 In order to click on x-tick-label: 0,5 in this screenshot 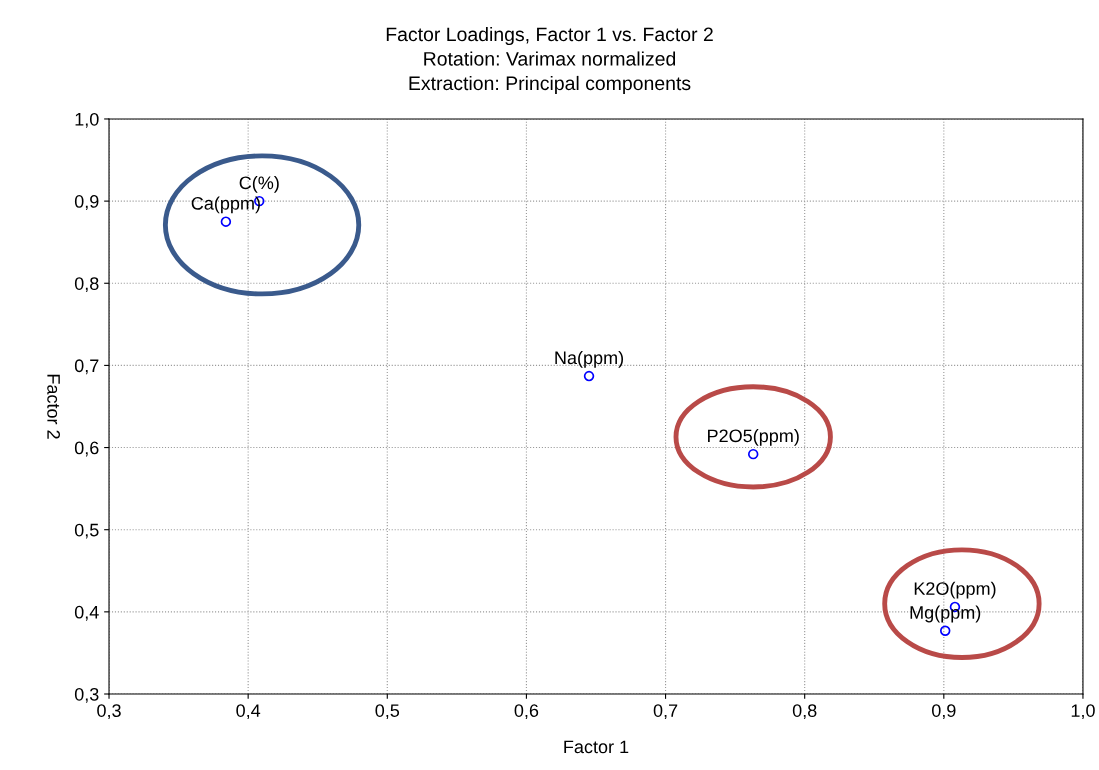, I will do `click(387, 712)`.